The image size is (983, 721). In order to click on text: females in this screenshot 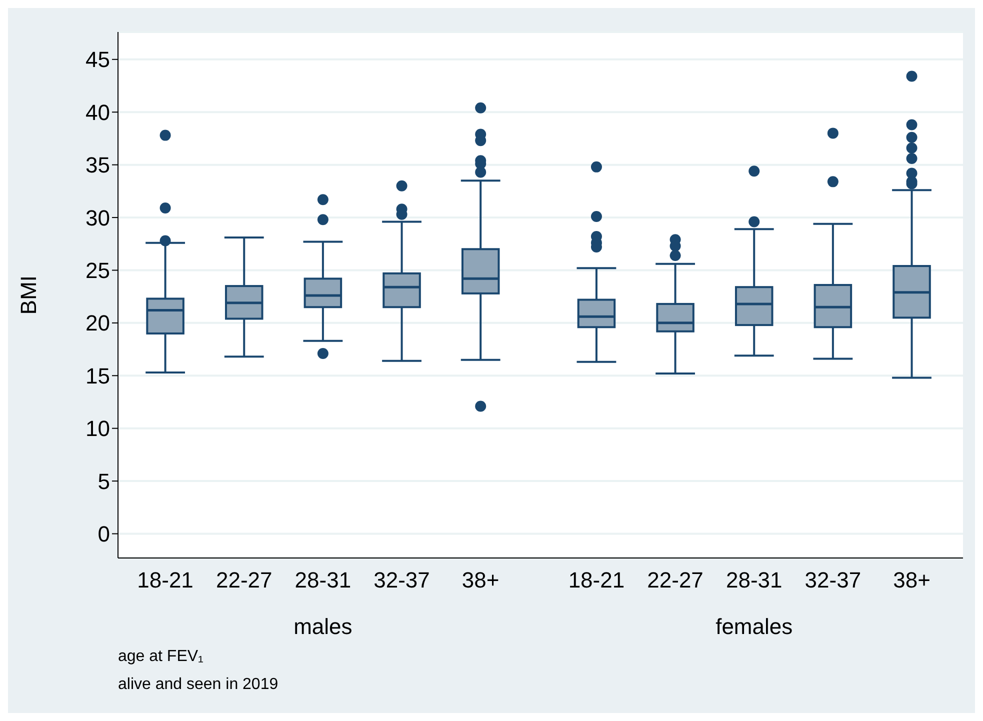, I will do `click(754, 626)`.